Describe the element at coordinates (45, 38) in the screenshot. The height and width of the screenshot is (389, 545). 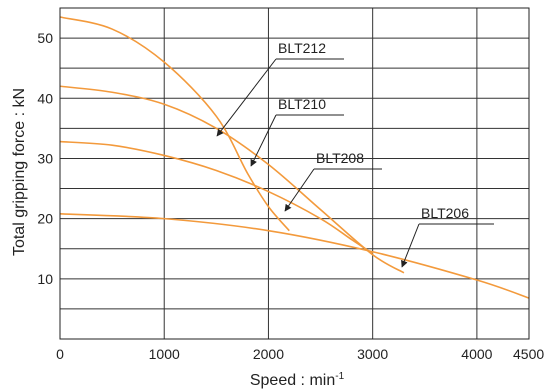
I see `y-tick-label: 50` at that location.